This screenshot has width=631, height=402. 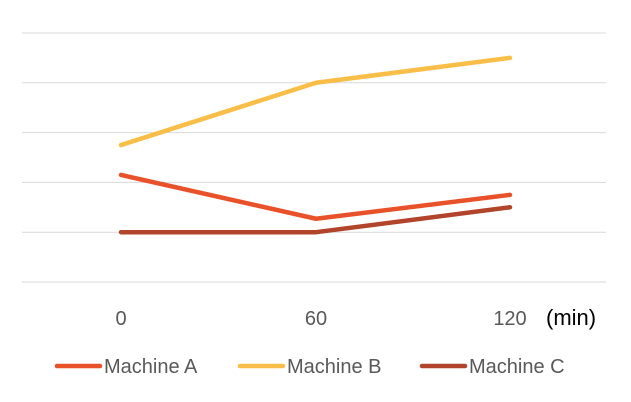 I want to click on series-line-machine-c, so click(x=315, y=220).